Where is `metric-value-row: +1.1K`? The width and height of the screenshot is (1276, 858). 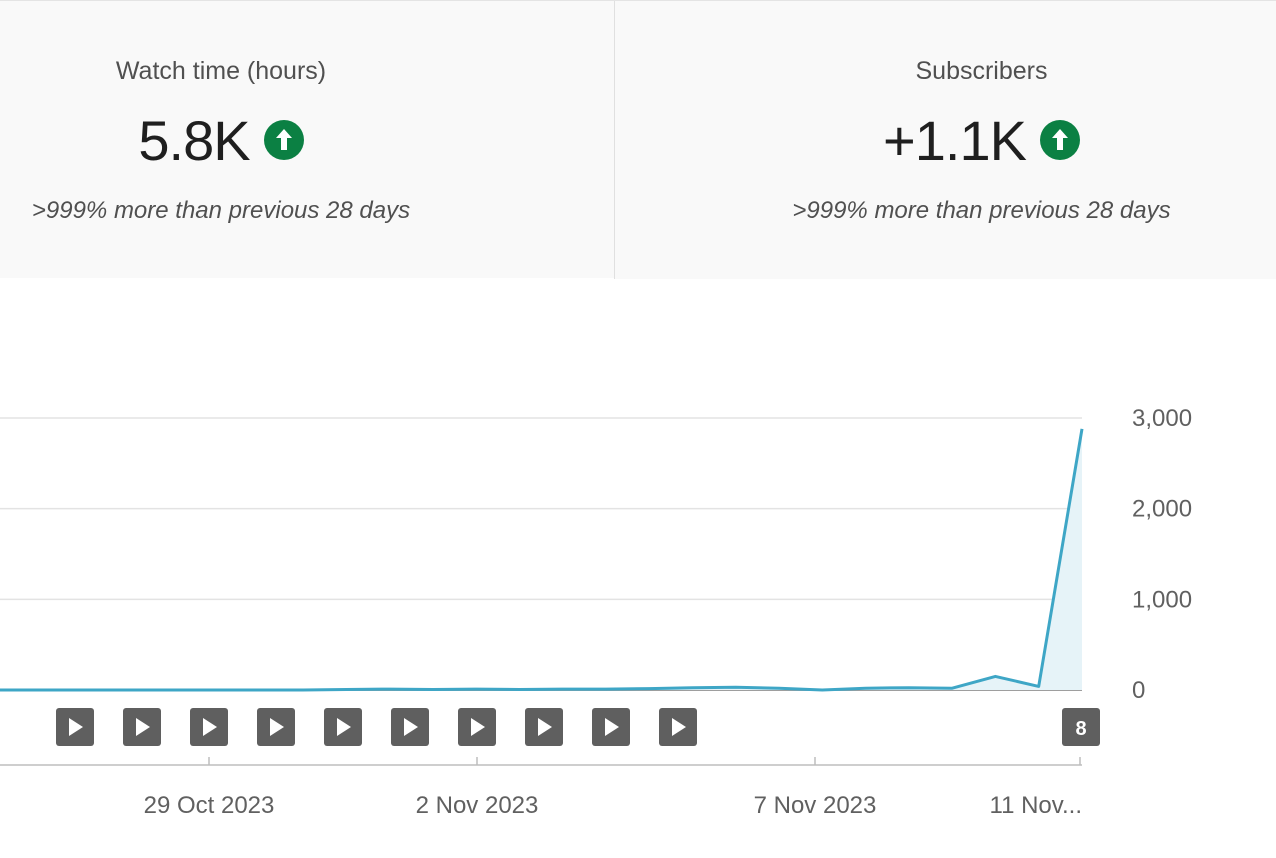
metric-value-row: +1.1K is located at coordinates (963, 140).